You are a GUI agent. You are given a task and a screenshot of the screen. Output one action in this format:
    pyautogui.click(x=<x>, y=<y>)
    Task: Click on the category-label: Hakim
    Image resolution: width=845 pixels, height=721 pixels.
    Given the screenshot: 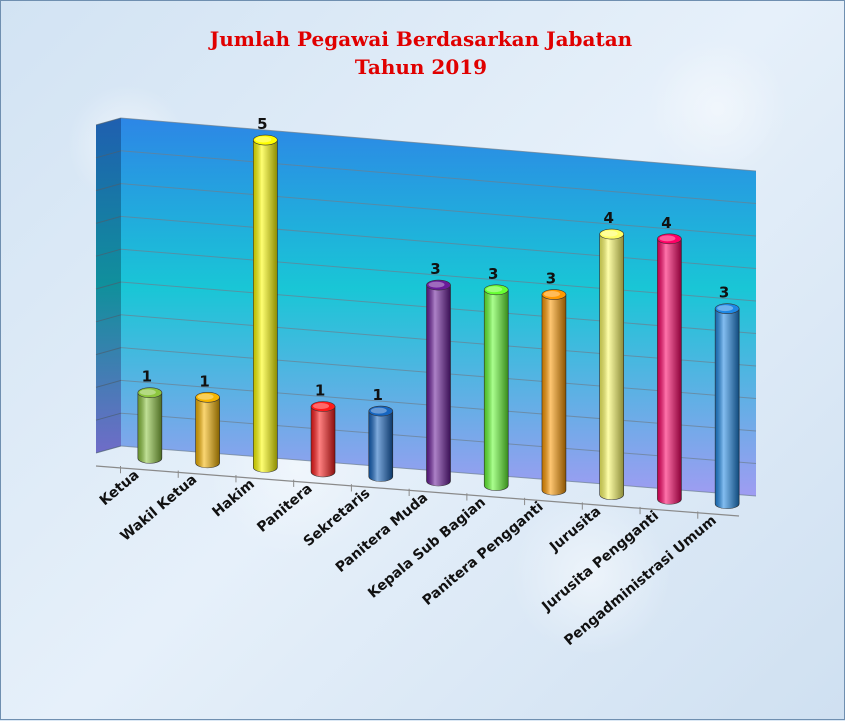 What is the action you would take?
    pyautogui.click(x=233, y=498)
    